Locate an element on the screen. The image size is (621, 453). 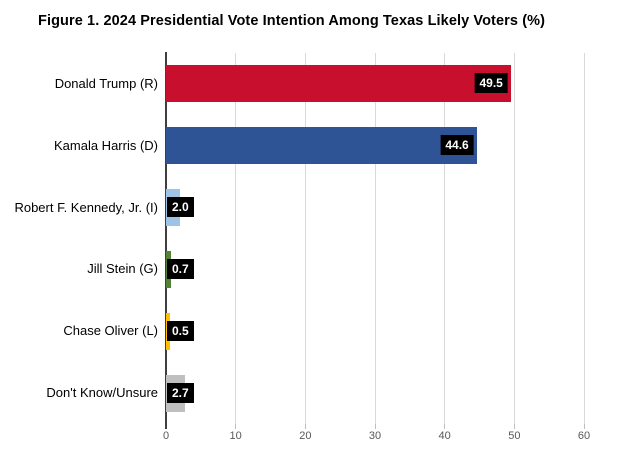
category-label-robert-f-kennedy-jr-i: Robert F. Kennedy, Jr. (I) is located at coordinates (86, 207).